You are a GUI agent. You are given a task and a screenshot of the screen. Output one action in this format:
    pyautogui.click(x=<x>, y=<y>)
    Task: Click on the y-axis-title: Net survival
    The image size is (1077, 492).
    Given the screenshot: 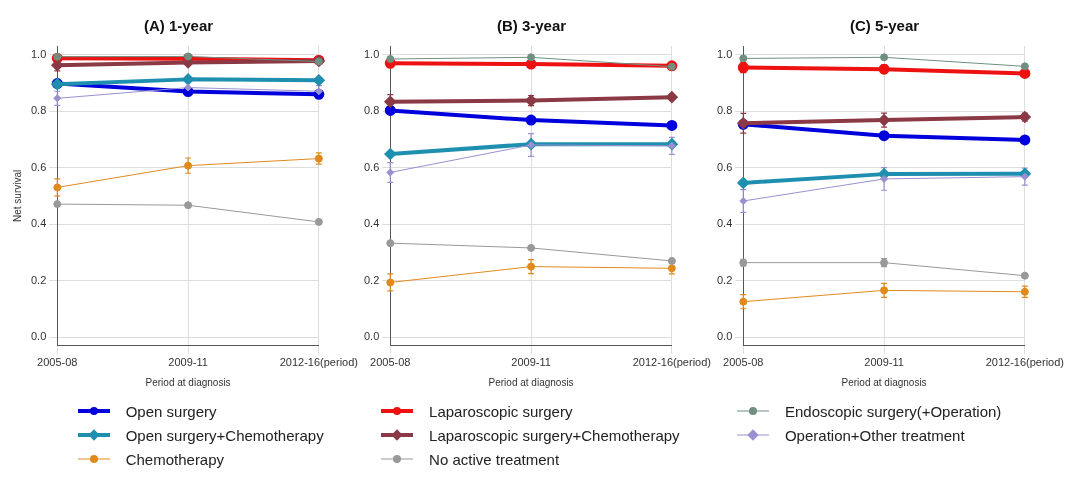 What is the action you would take?
    pyautogui.click(x=17, y=196)
    